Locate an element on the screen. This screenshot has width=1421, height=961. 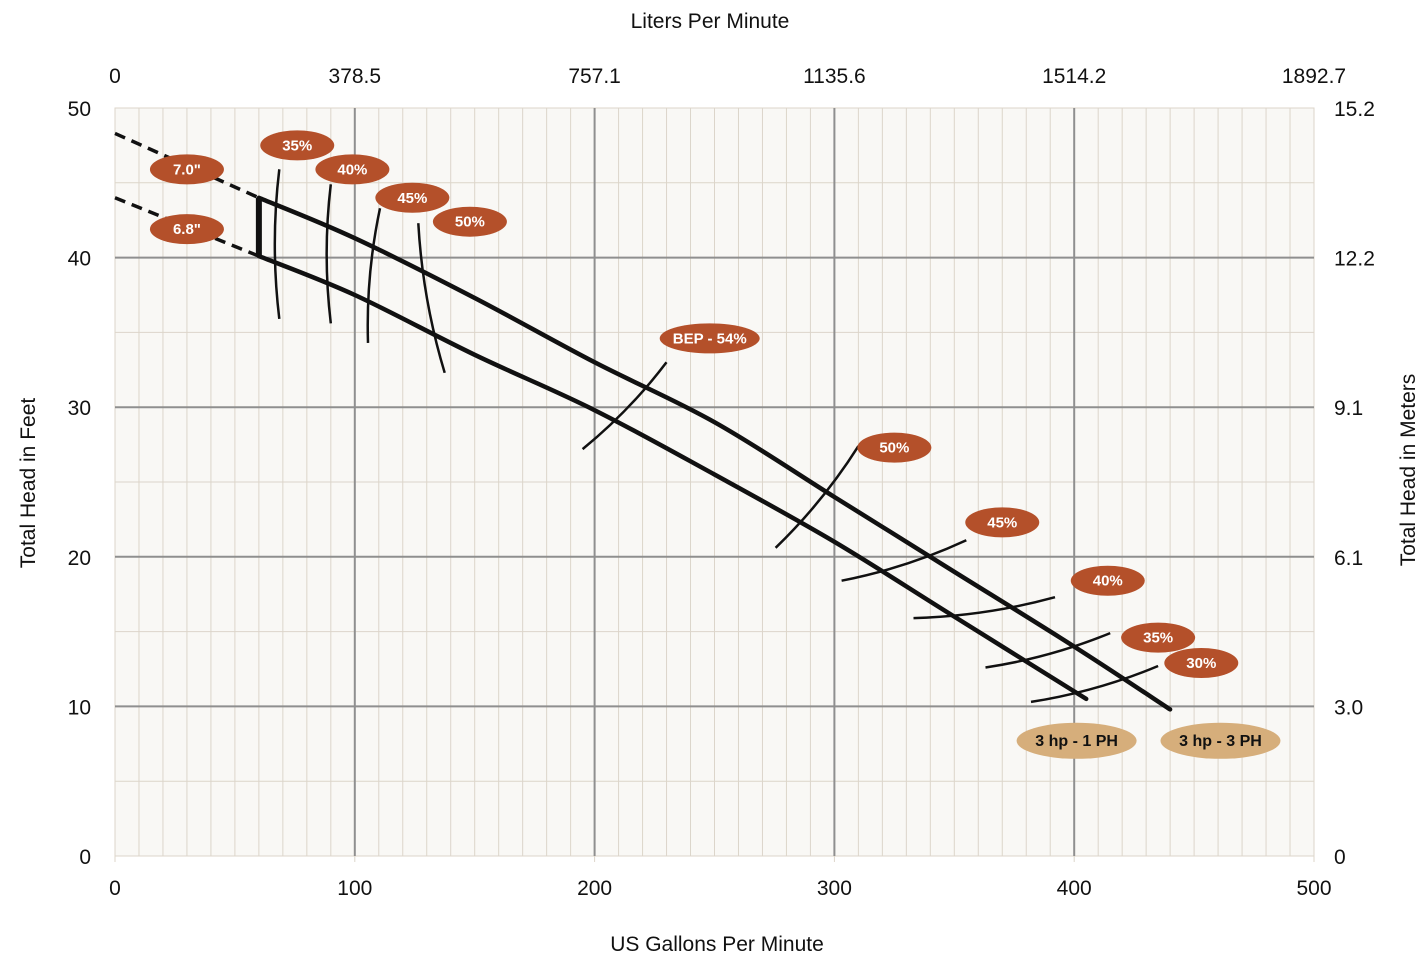
top-axis-title: Liters Per Minute is located at coordinates (710, 21).